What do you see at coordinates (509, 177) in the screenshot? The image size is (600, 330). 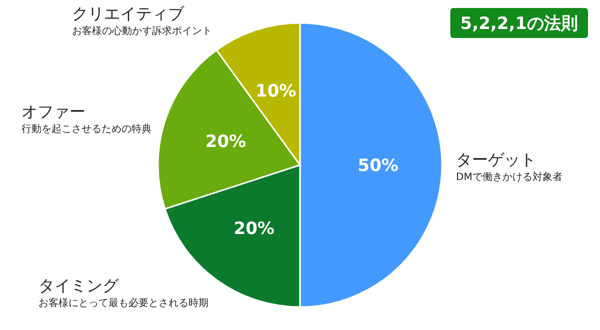 I see `text: DMで働きかける対象者` at bounding box center [509, 177].